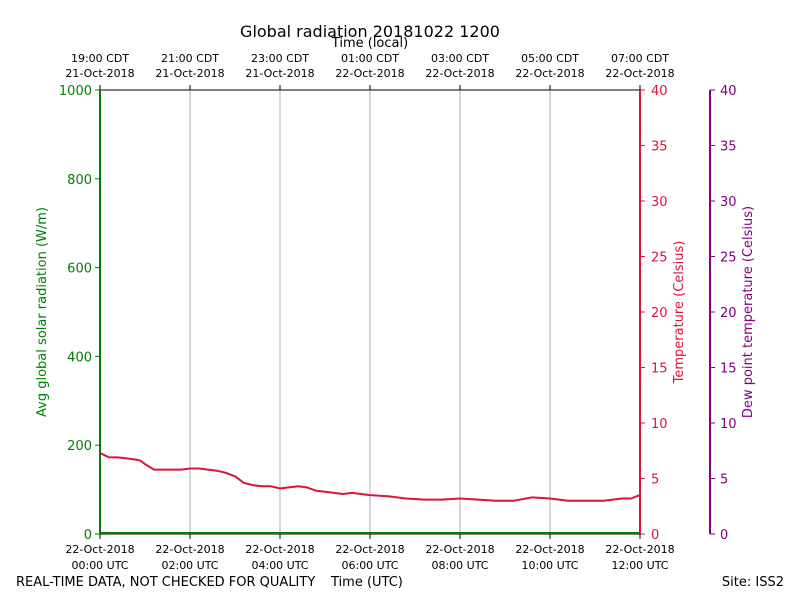  What do you see at coordinates (728, 147) in the screenshot?
I see `right2-tick-label: 35` at bounding box center [728, 147].